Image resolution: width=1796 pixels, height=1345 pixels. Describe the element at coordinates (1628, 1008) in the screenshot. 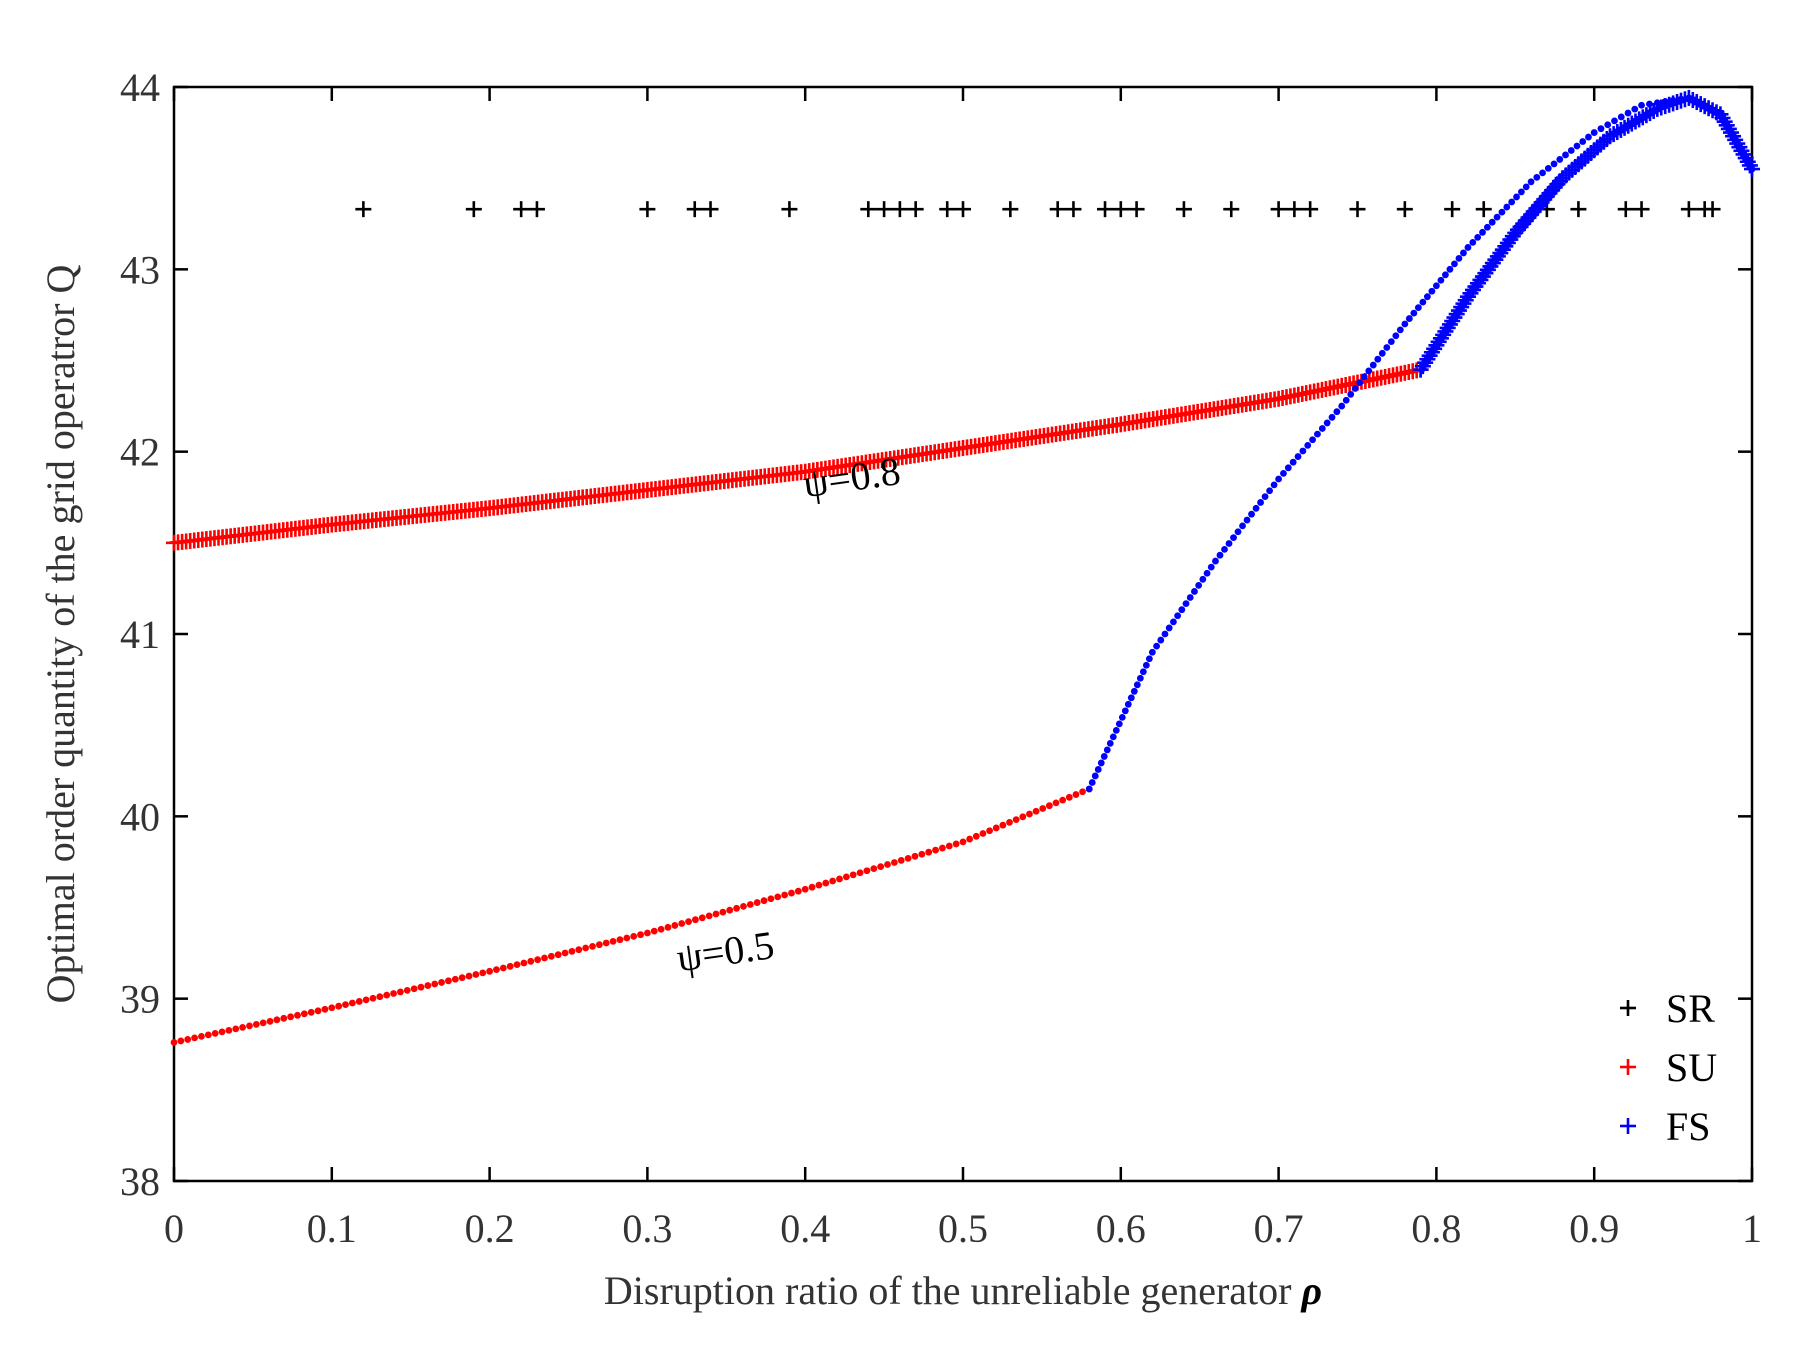

I see `legend-marker` at that location.